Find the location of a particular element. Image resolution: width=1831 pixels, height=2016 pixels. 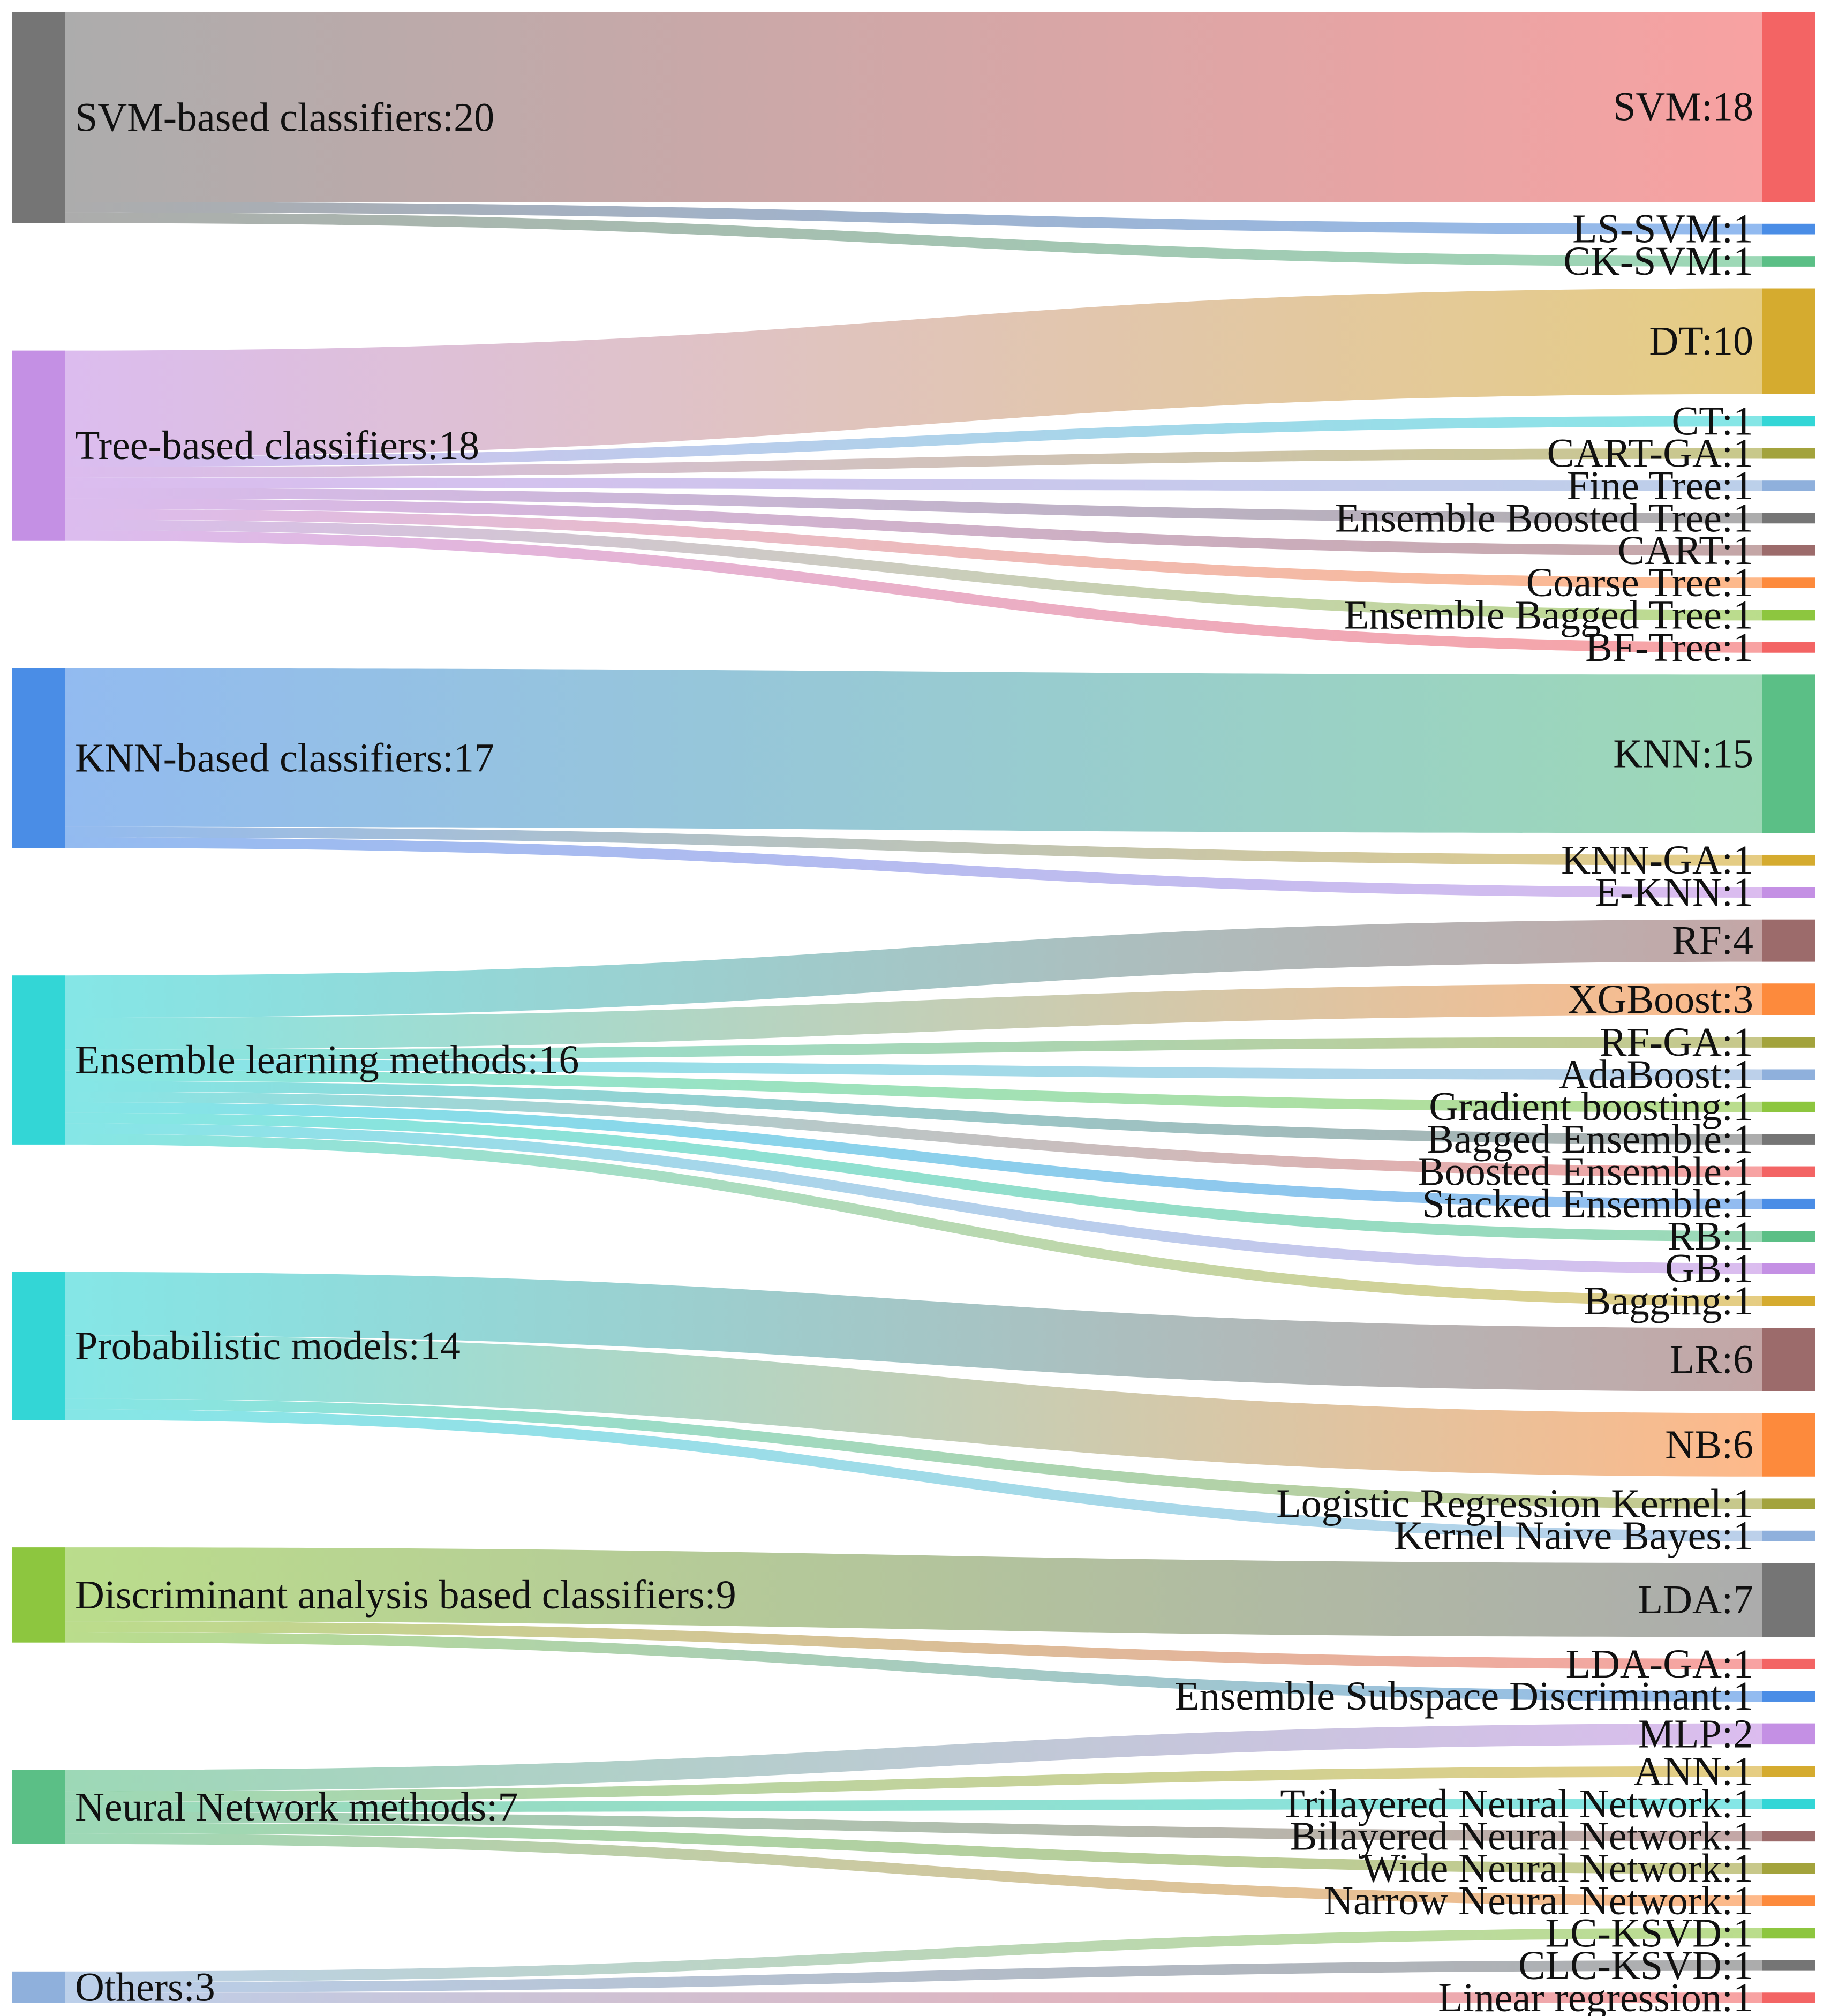

link-ensemble-learning-methods-to-gb is located at coordinates (913, 1198).